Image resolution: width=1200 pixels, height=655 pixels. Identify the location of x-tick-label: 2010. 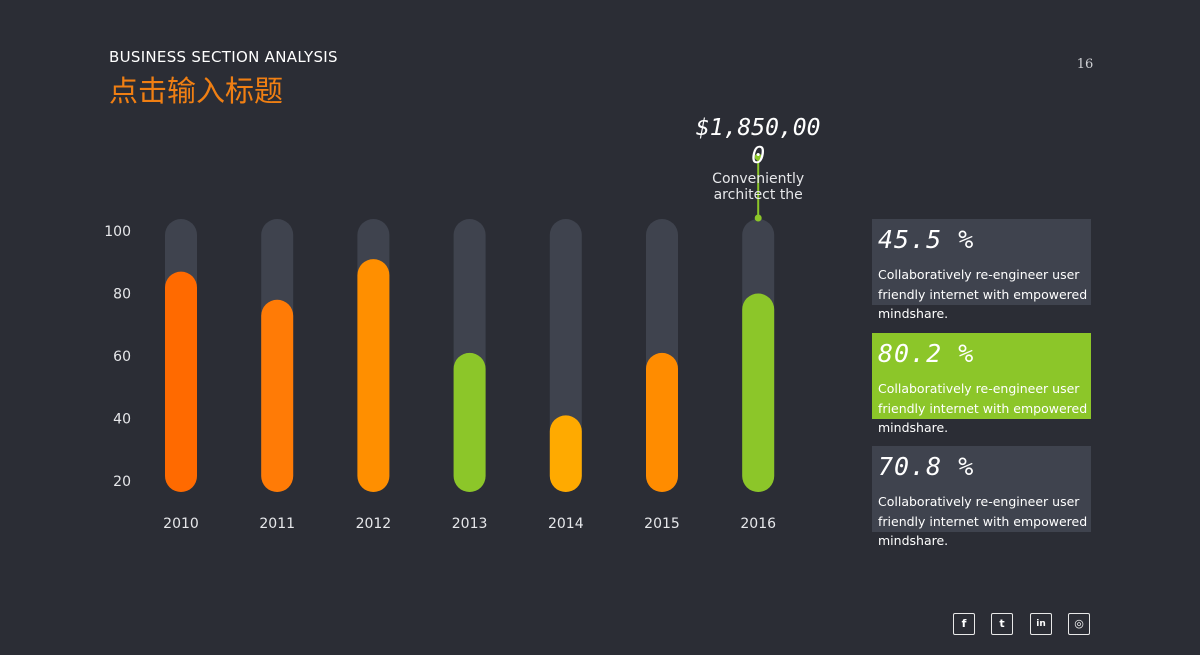
(181, 524).